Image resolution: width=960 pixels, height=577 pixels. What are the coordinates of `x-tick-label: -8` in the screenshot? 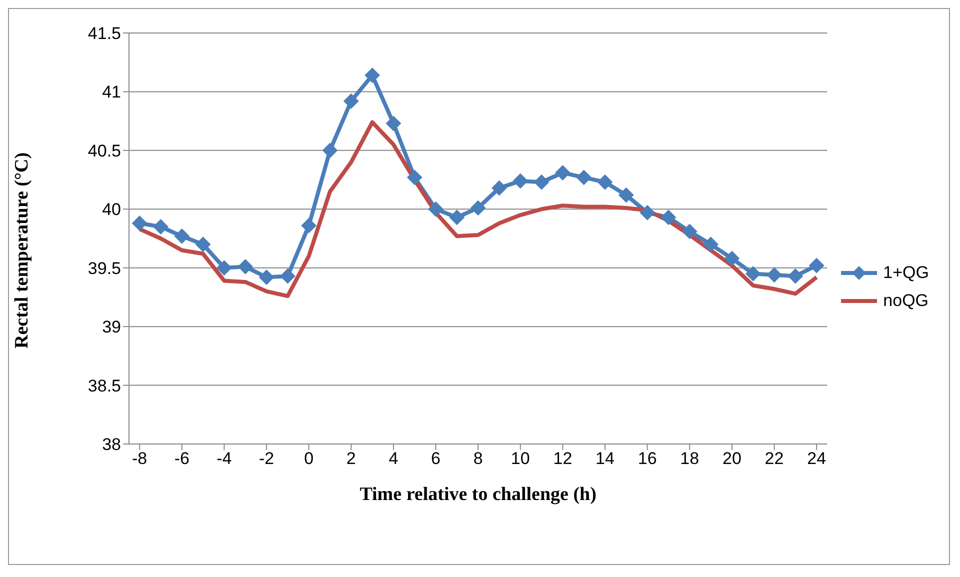 It's located at (140, 458).